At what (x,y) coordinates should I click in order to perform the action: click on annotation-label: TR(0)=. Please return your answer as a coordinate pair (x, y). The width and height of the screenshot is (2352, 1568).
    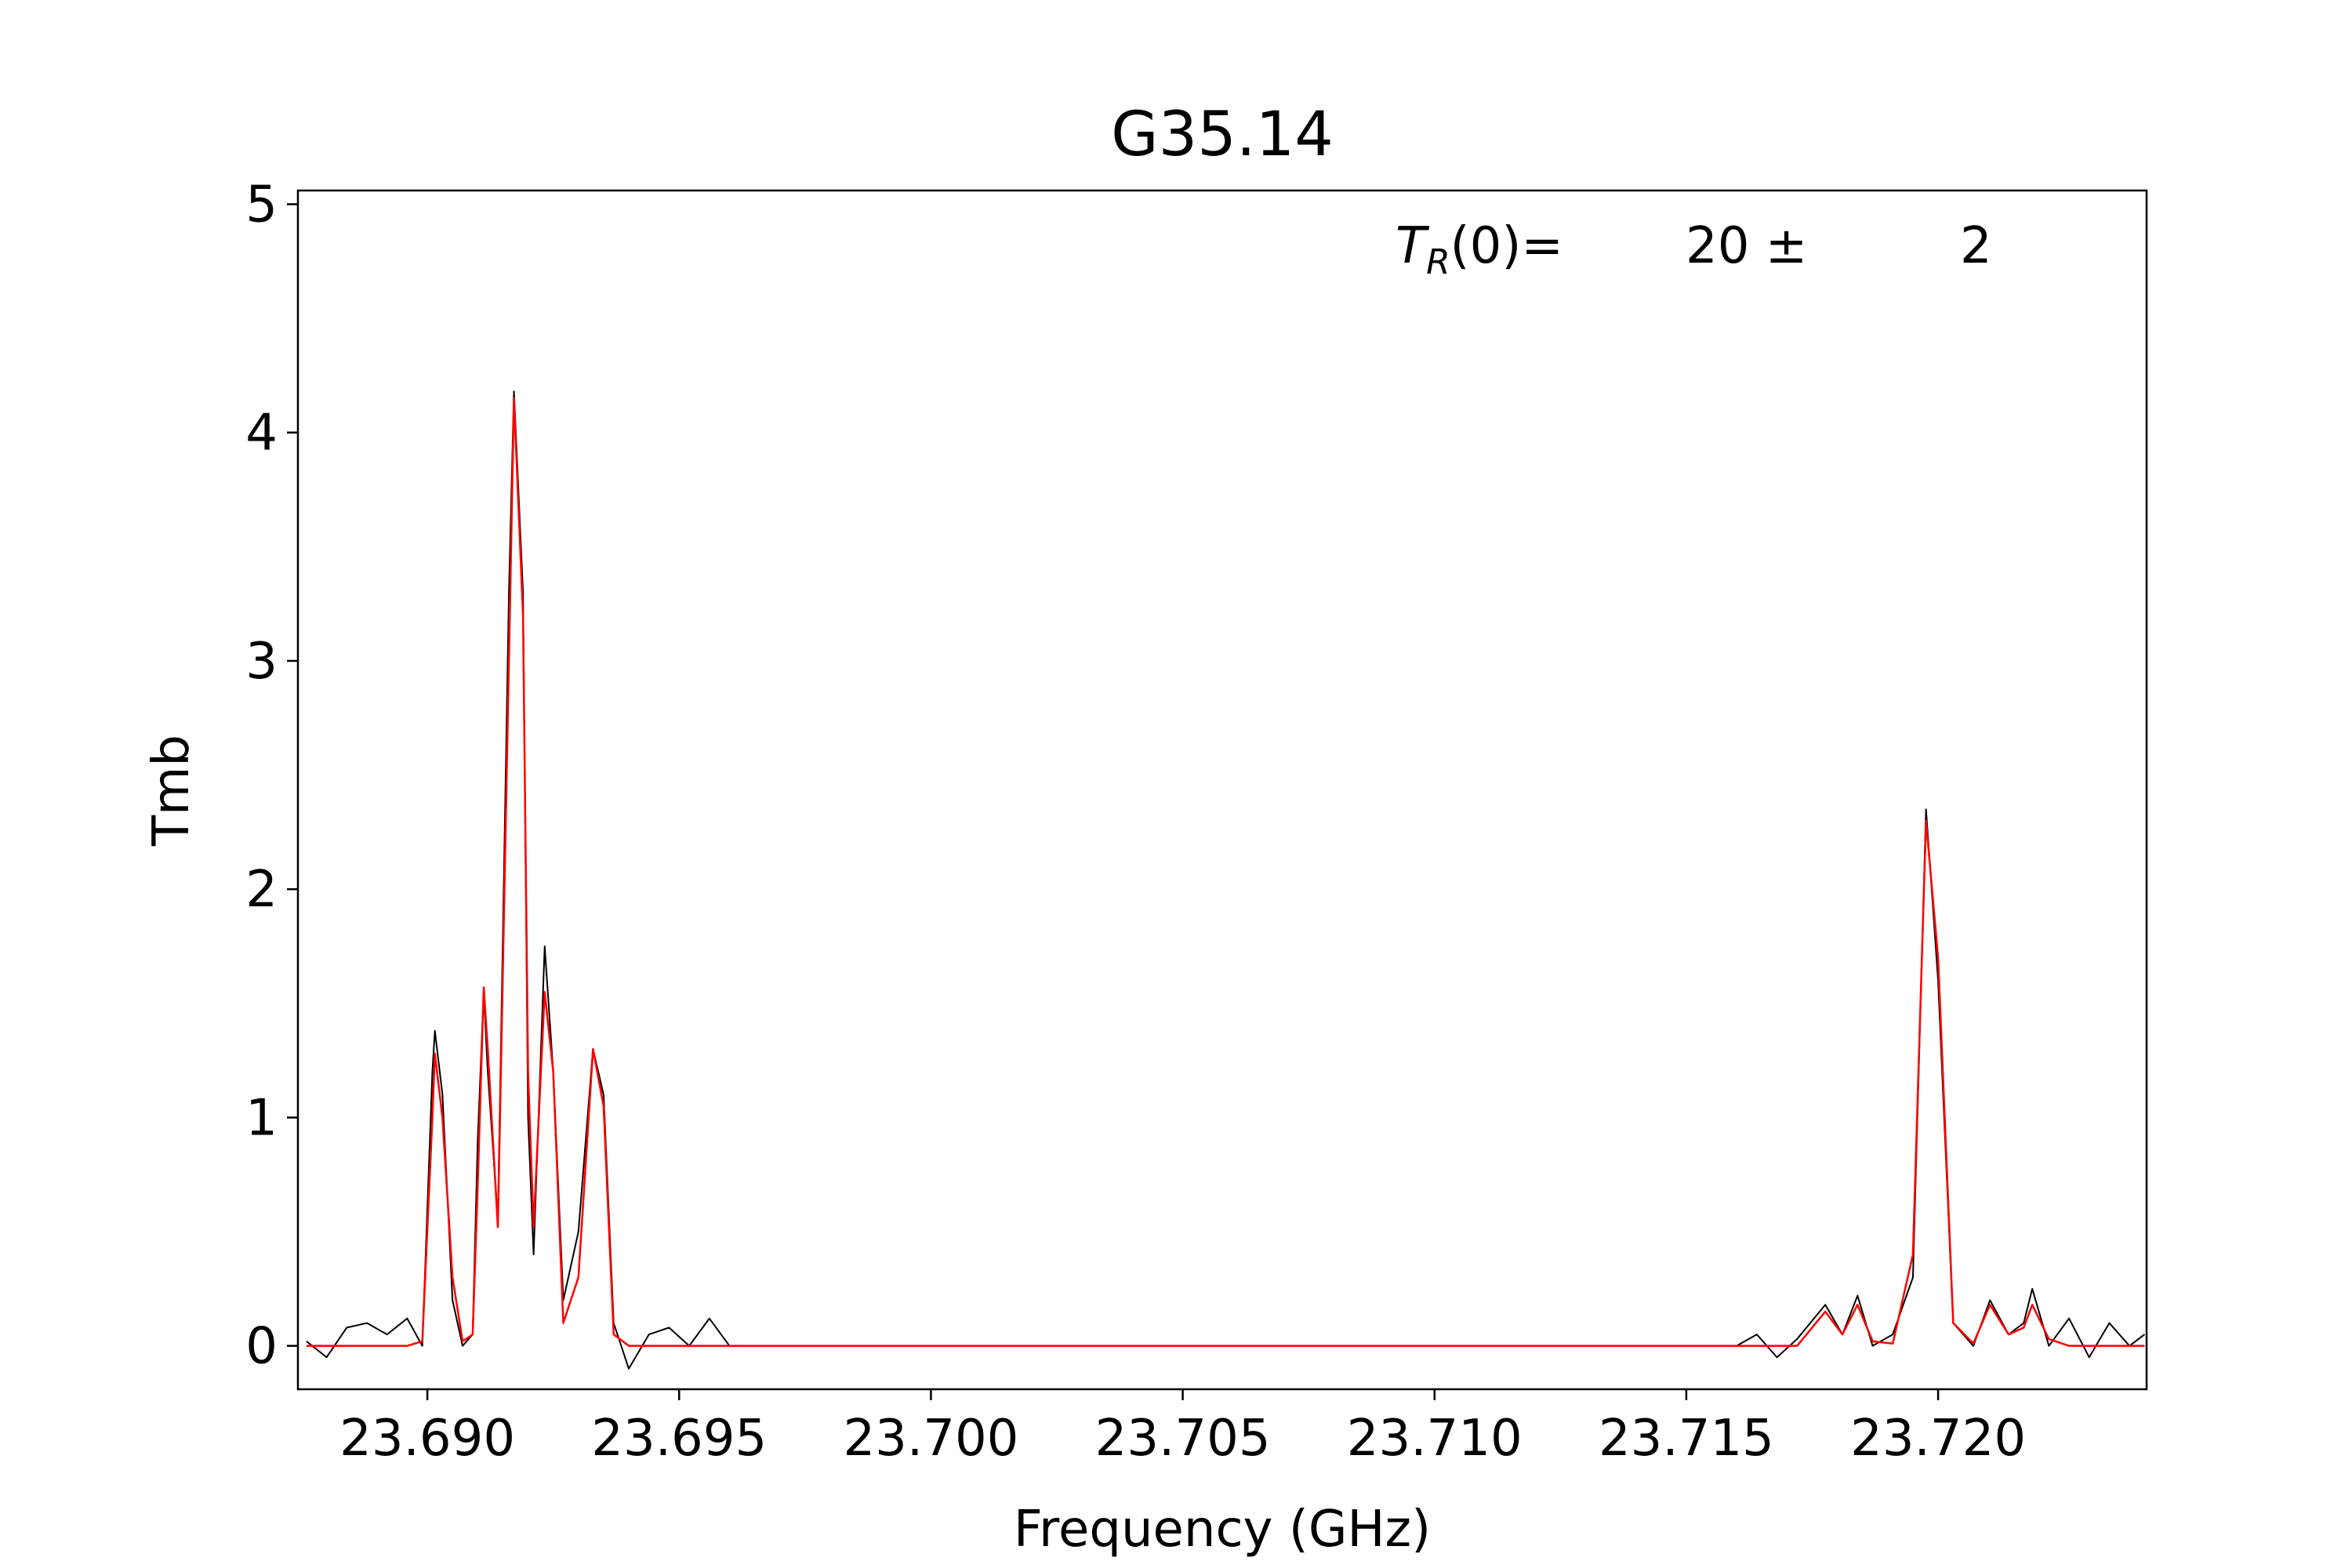
    Looking at the image, I should click on (1479, 249).